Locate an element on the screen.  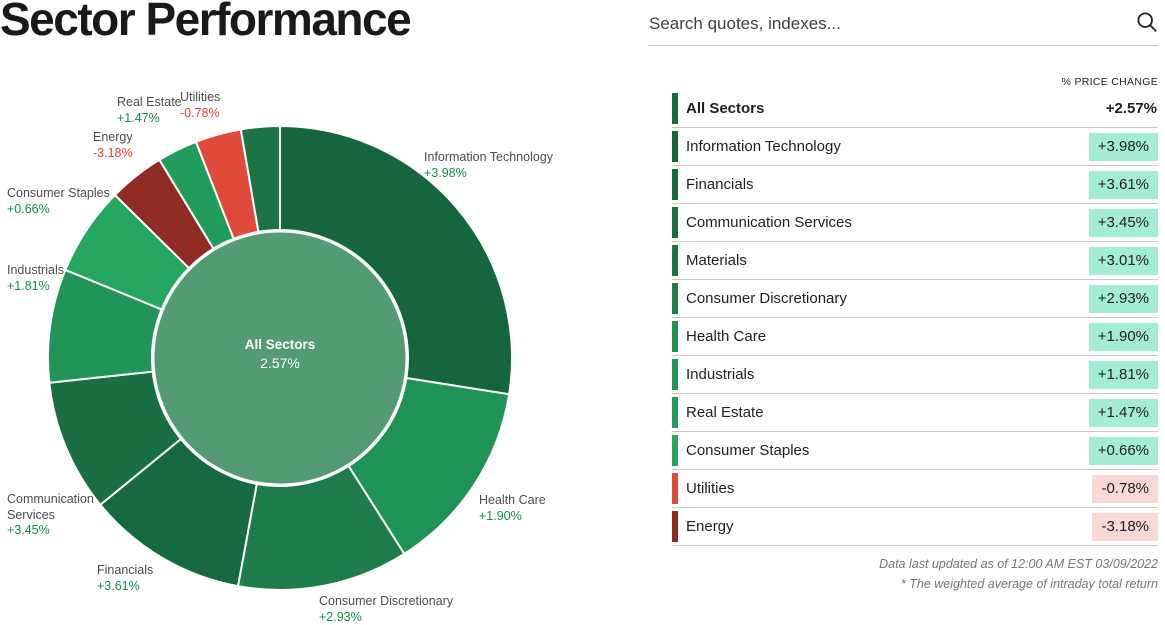
chart-label-health-care: Health Care +1.90% is located at coordinates (512, 508).